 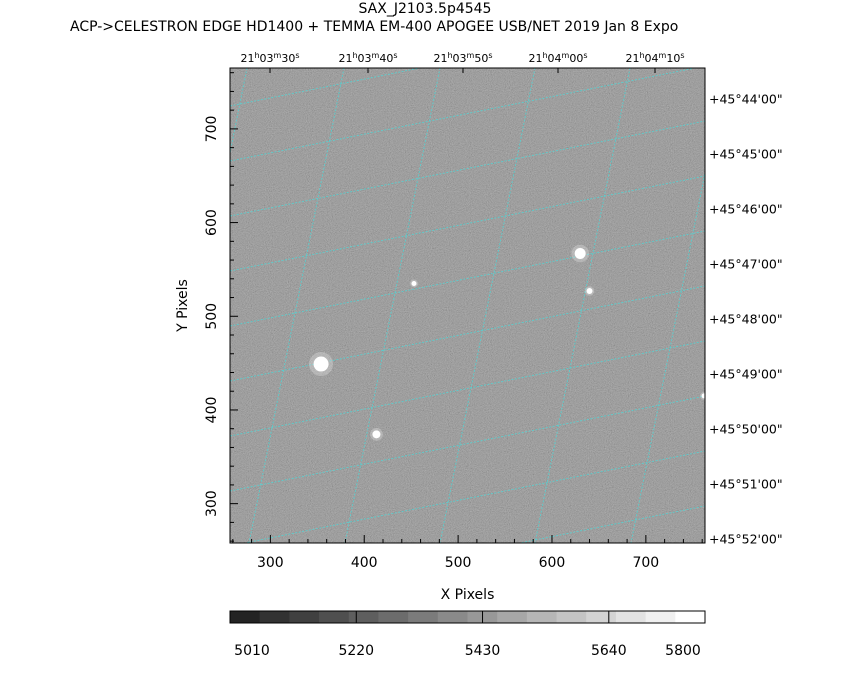 What do you see at coordinates (746, 319) in the screenshot?
I see `dec-tick-label: +45°48'00"` at bounding box center [746, 319].